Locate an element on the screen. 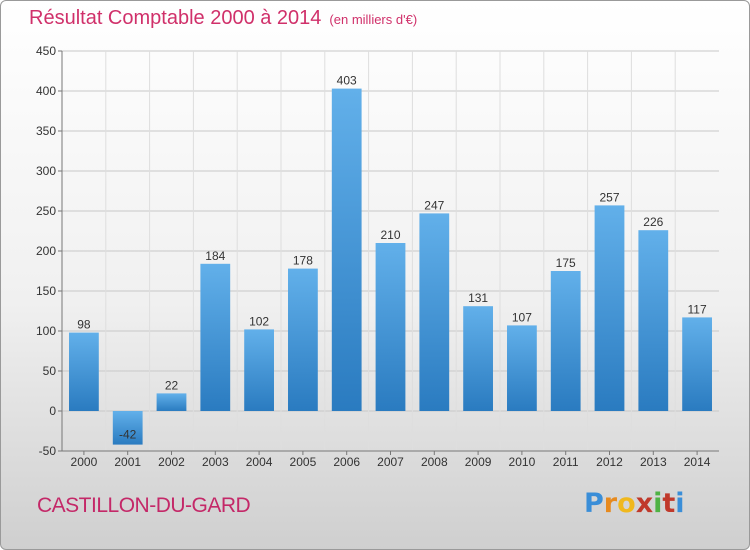 The height and width of the screenshot is (550, 750). data-label: 210 is located at coordinates (390, 235).